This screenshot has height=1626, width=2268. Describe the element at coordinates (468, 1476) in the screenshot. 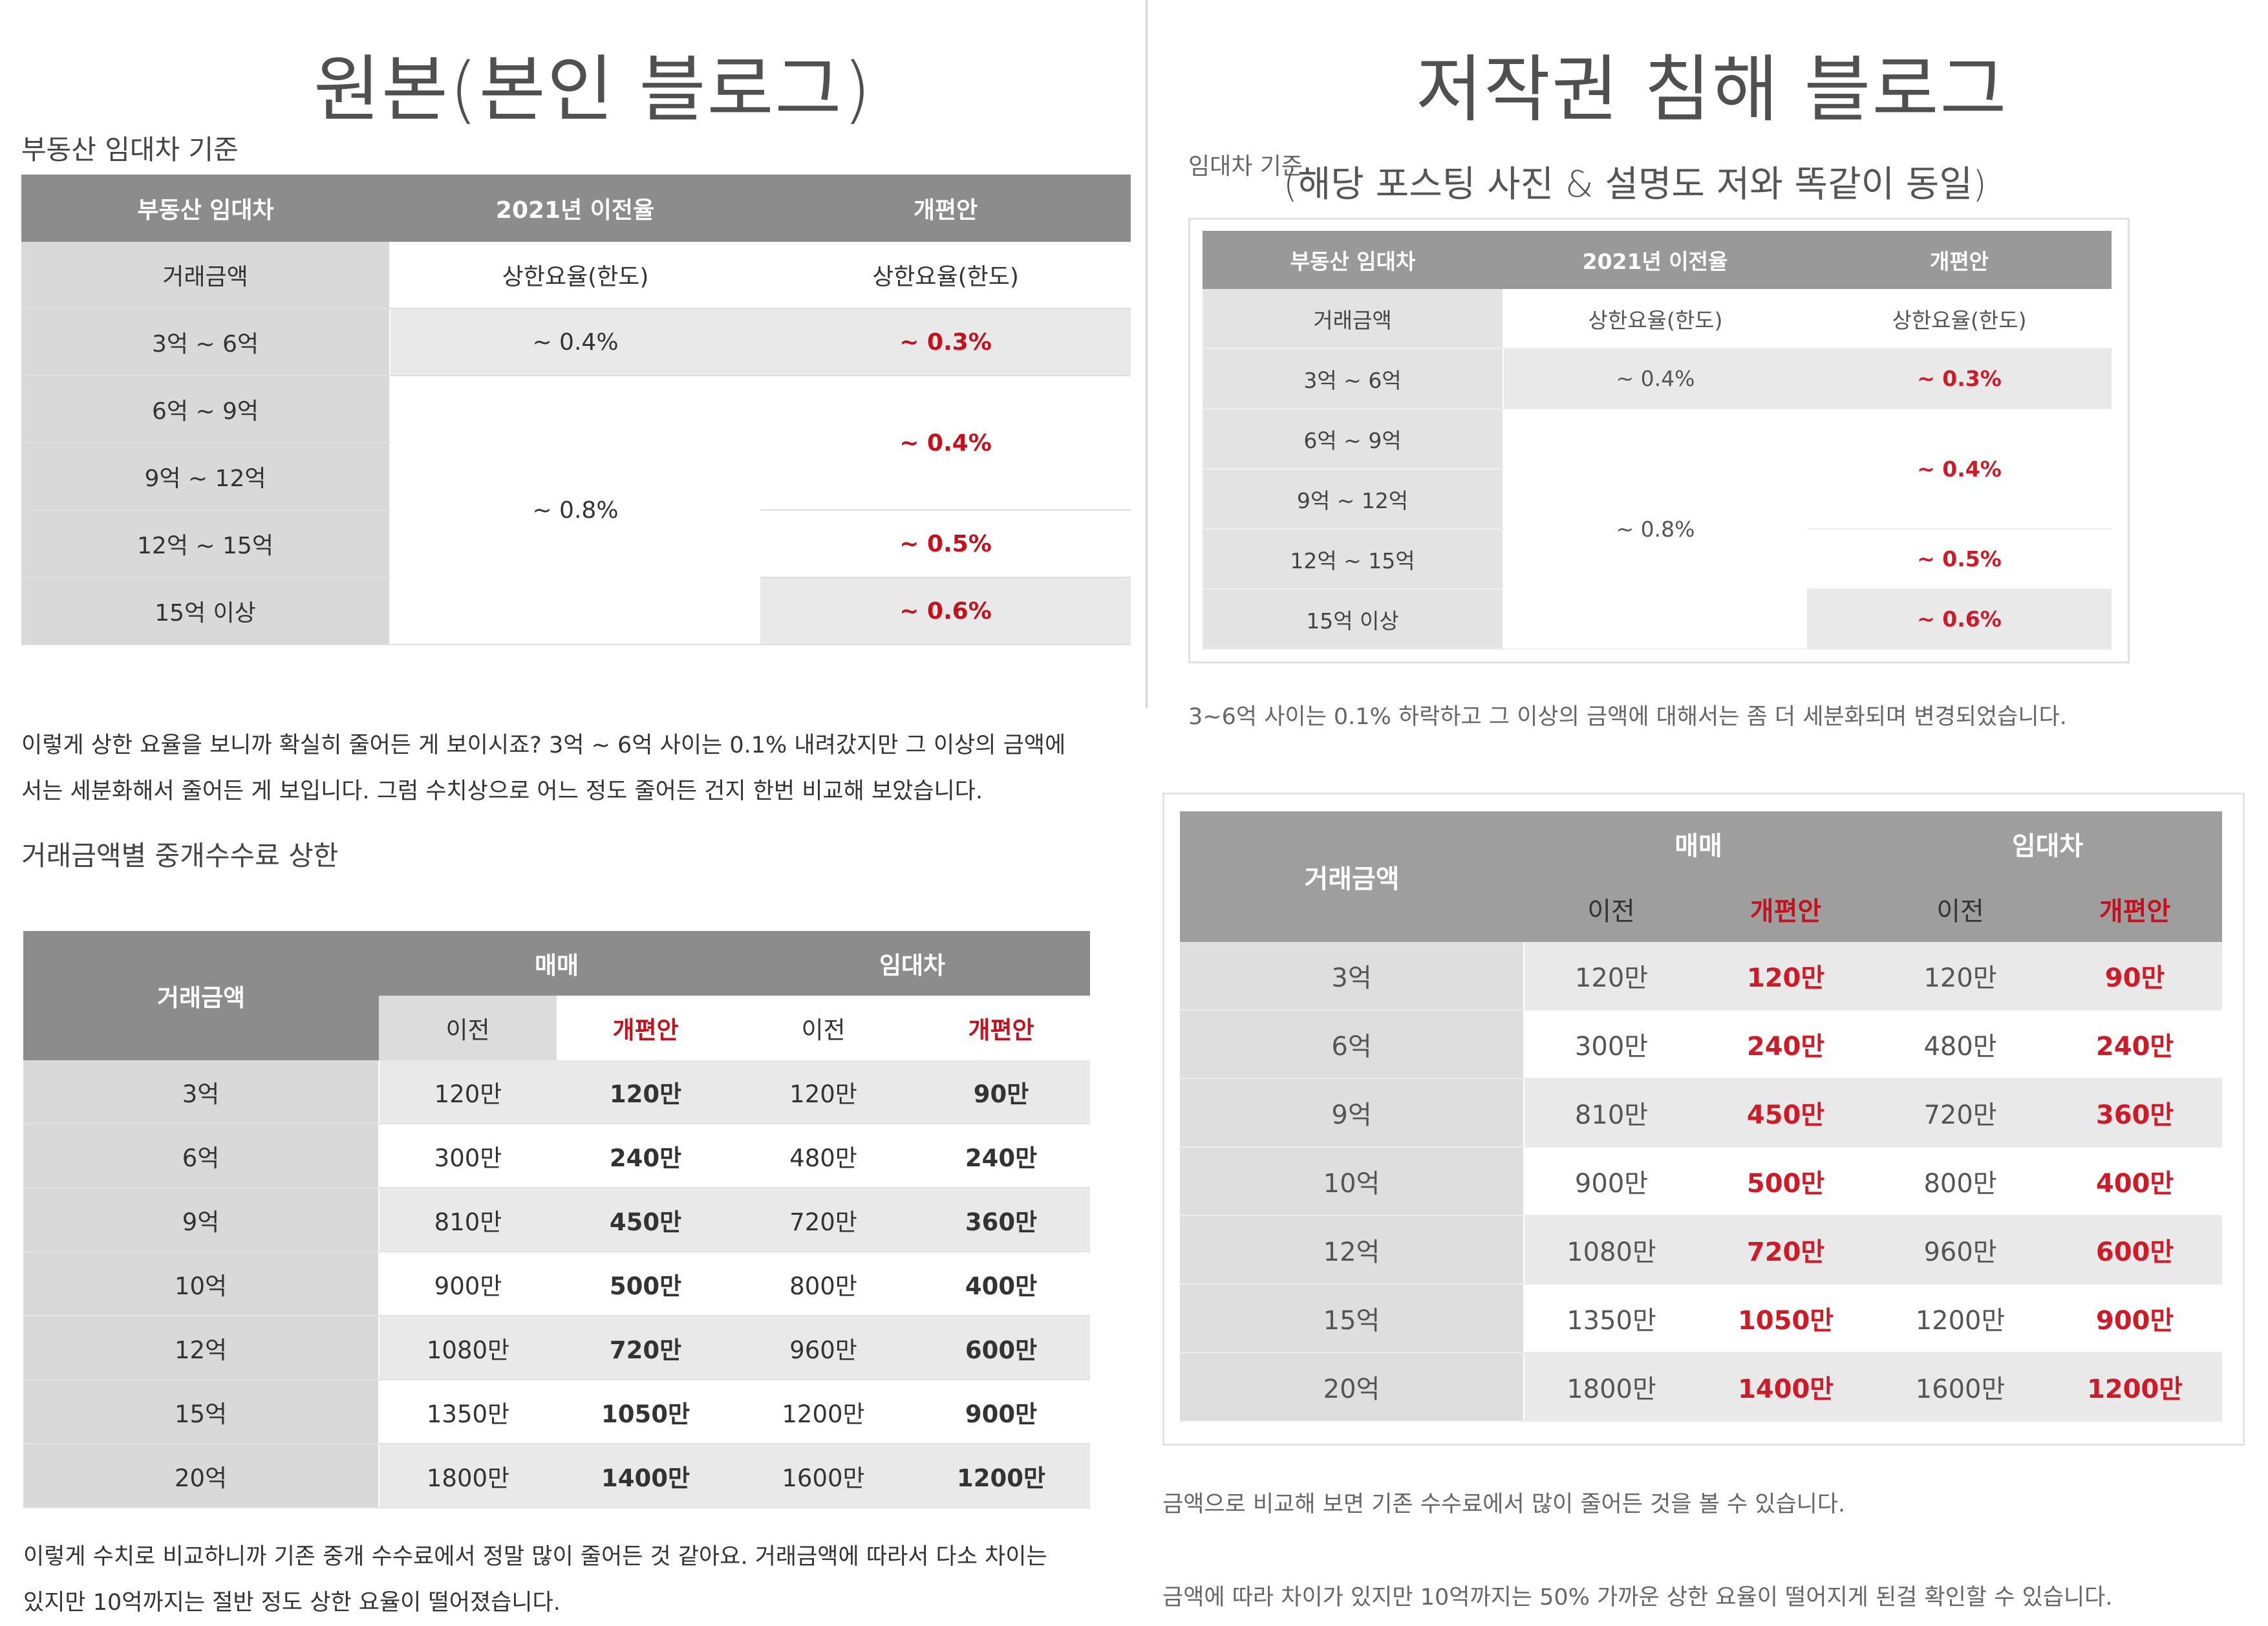

I see `table-cell: 1800만` at that location.